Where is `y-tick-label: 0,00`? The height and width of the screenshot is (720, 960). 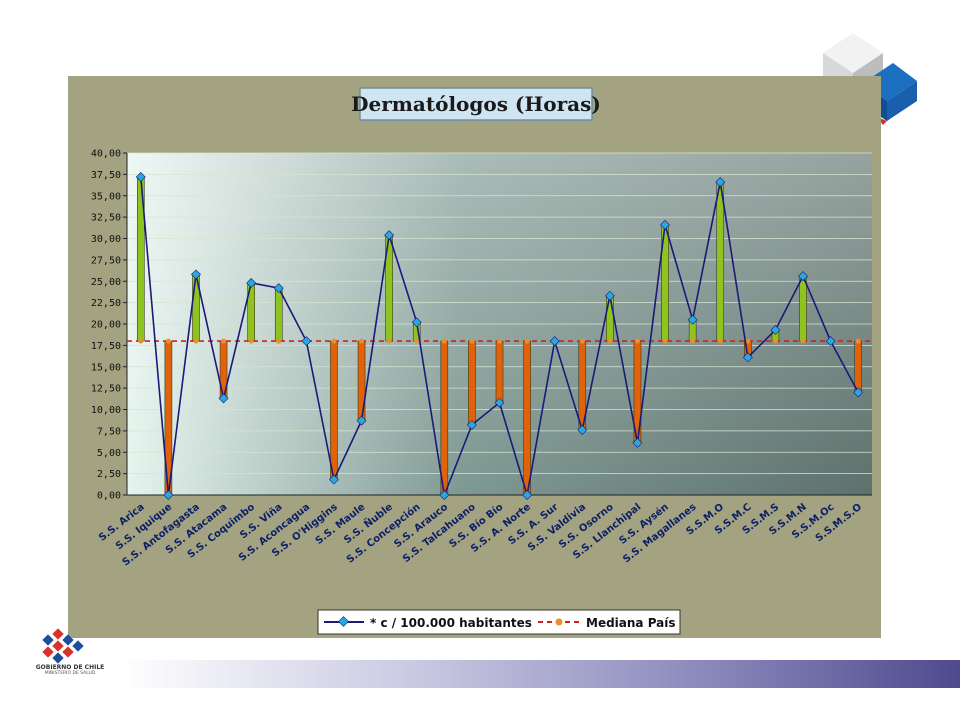
y-tick-label: 0,00 is located at coordinates (109, 496).